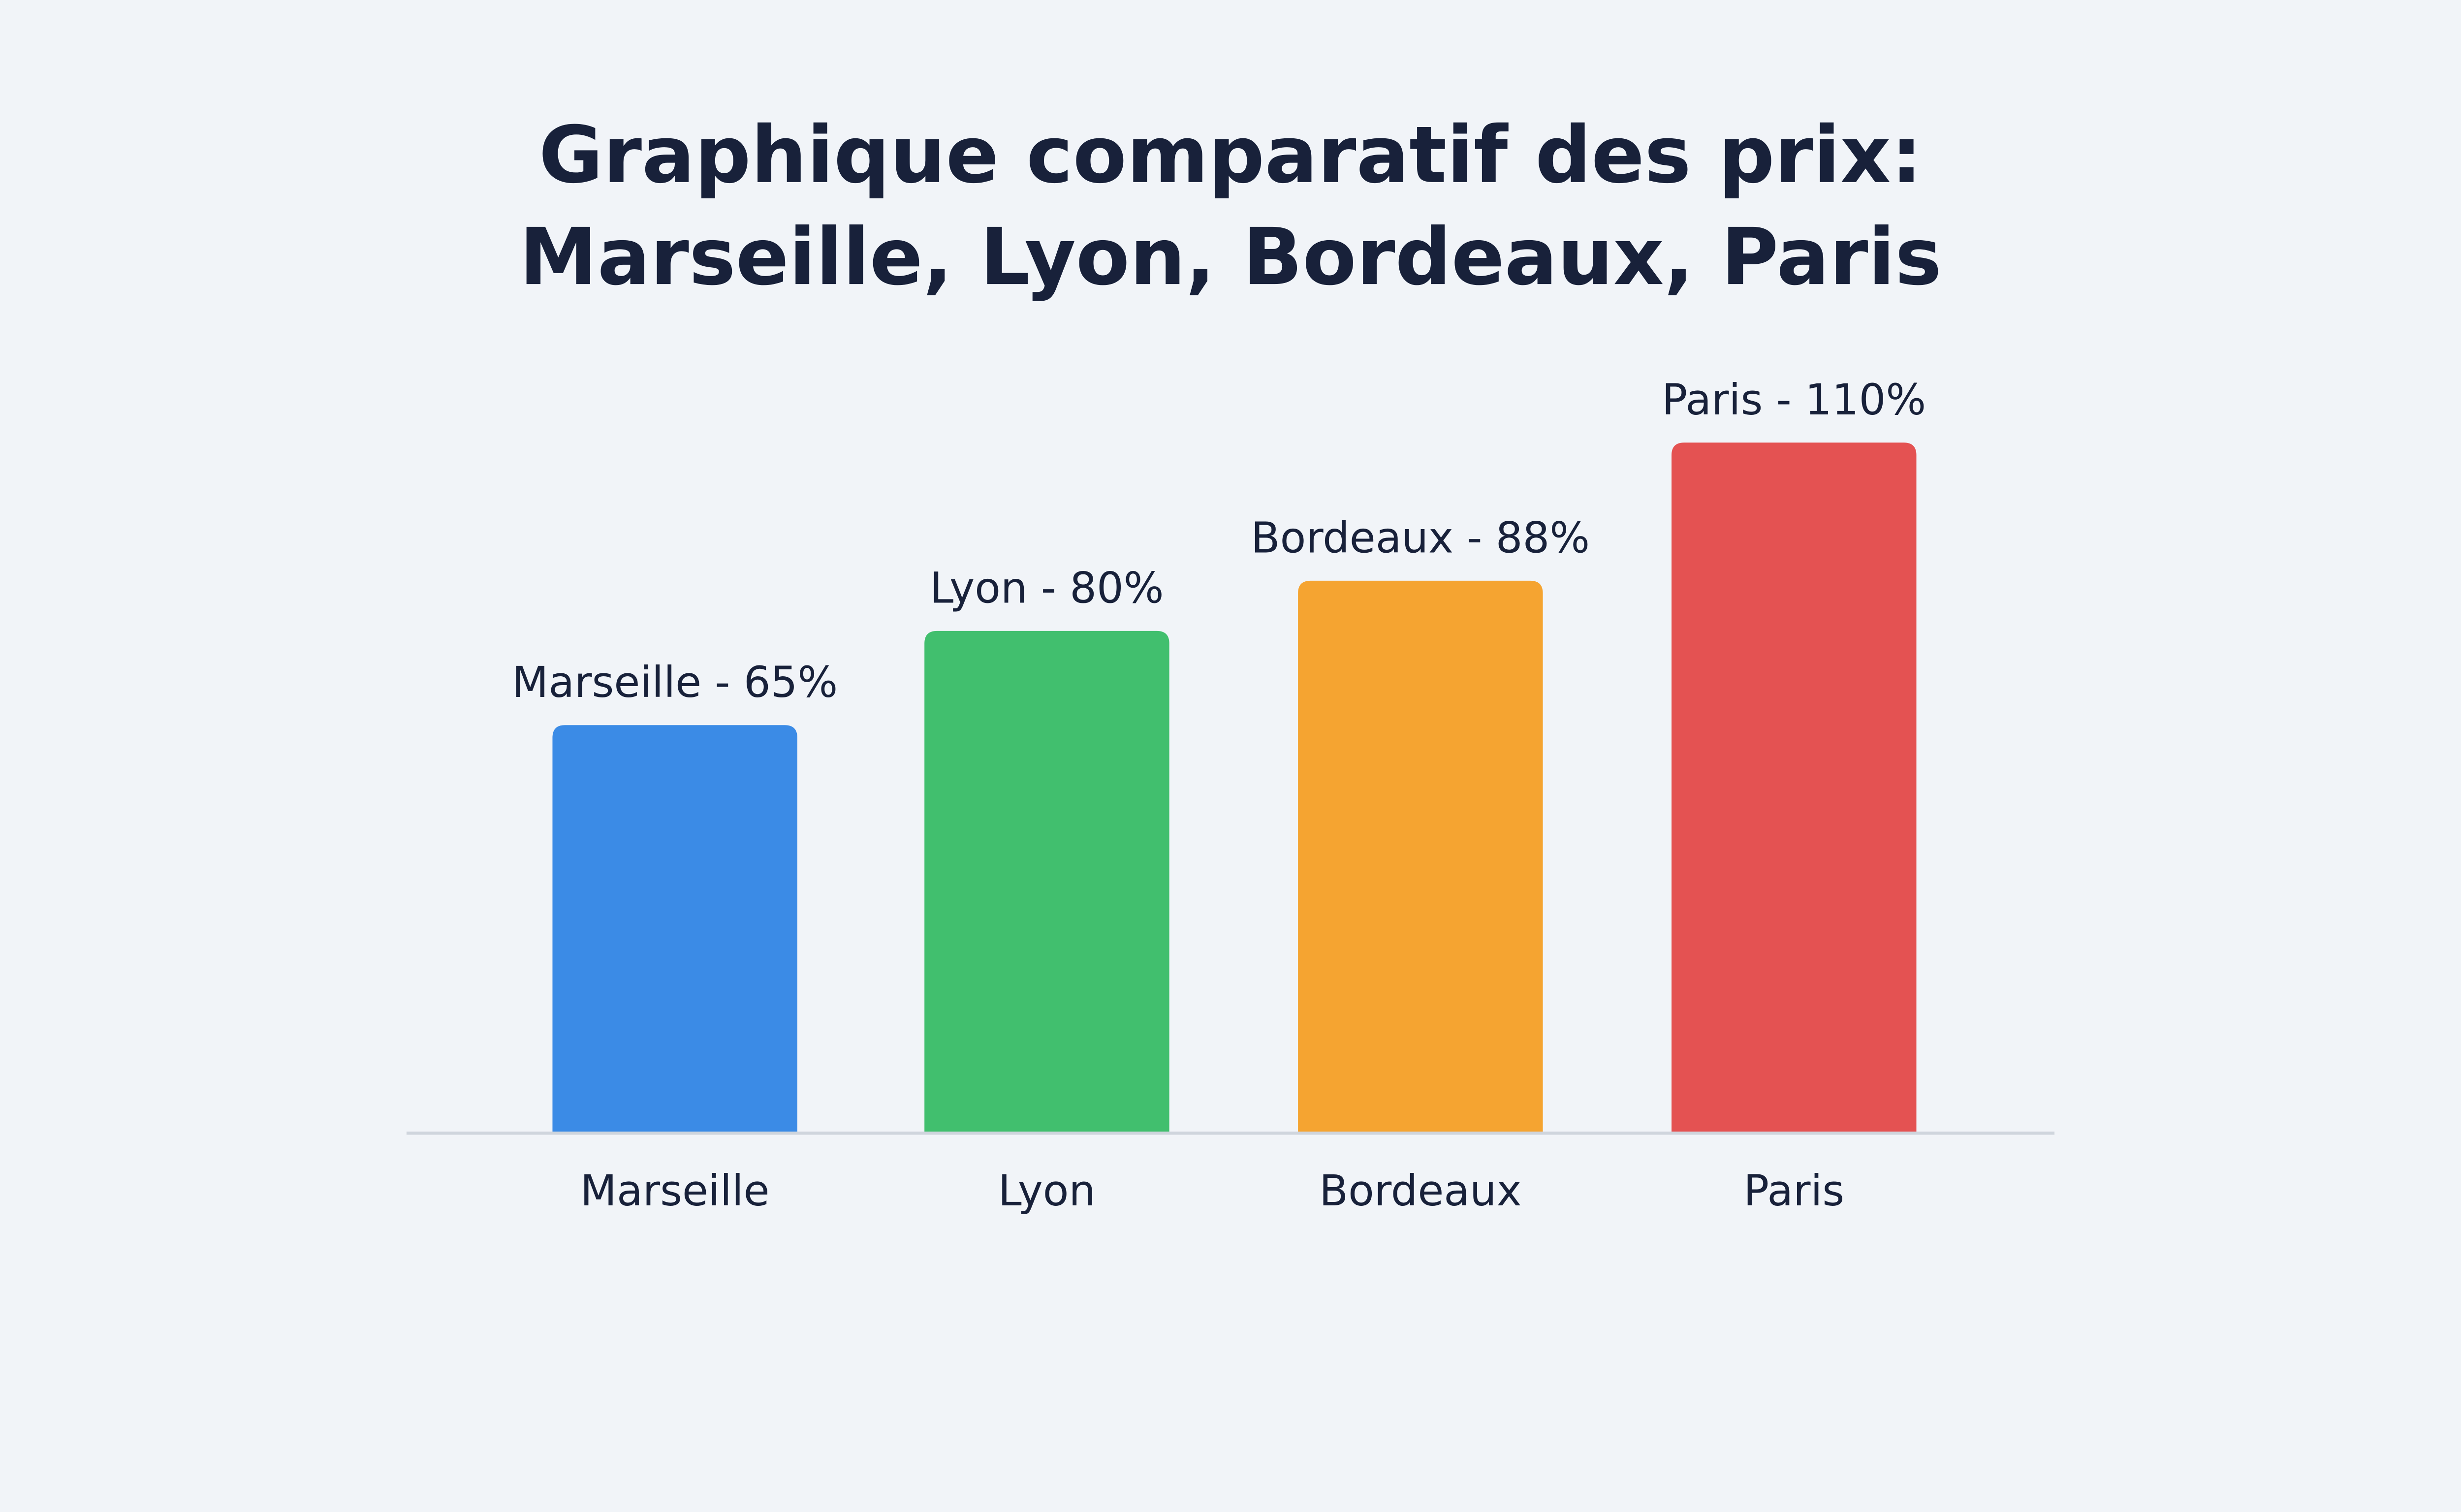  What do you see at coordinates (1047, 588) in the screenshot?
I see `data-label: Lyon - 80%` at bounding box center [1047, 588].